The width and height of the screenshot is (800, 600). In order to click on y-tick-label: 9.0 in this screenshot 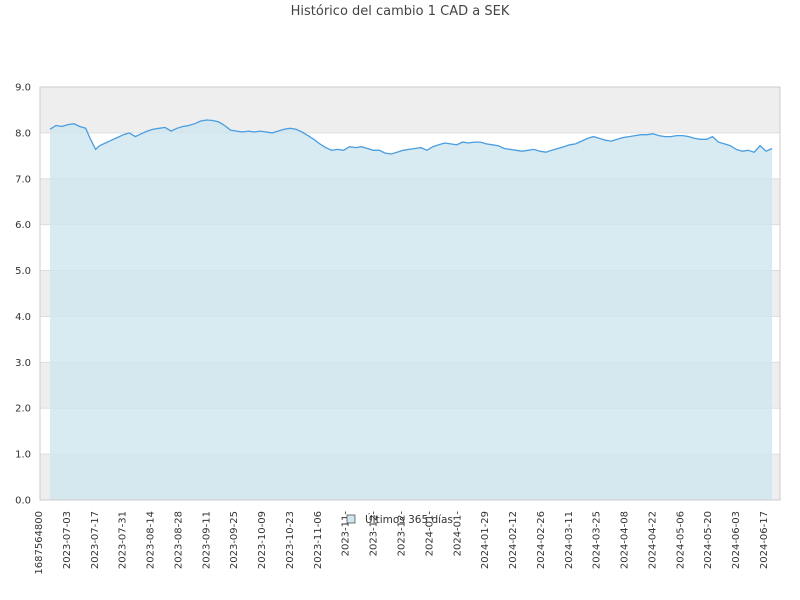, I will do `click(23, 88)`.